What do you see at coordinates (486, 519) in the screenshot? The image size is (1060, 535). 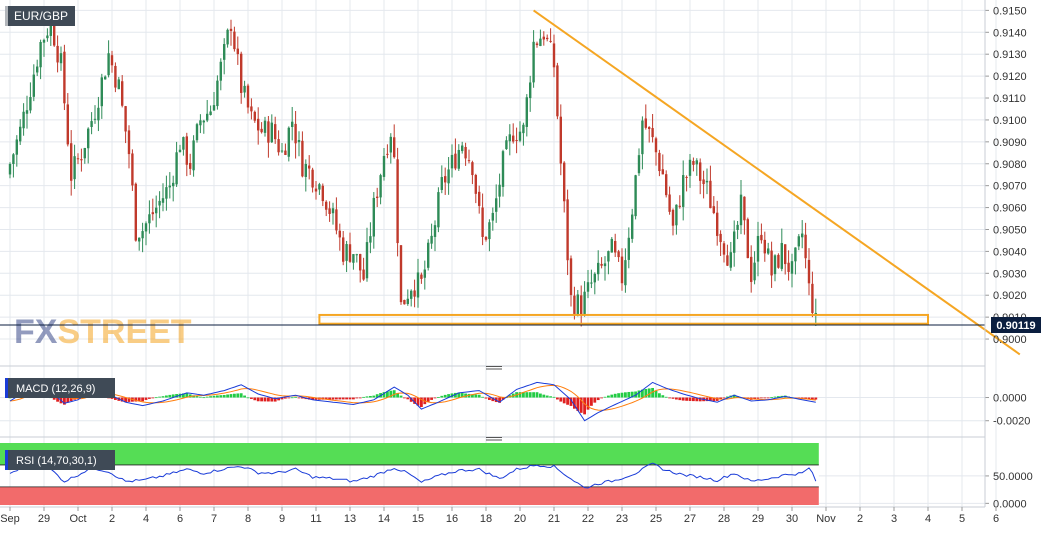 I see `time-tick-label: 18` at bounding box center [486, 519].